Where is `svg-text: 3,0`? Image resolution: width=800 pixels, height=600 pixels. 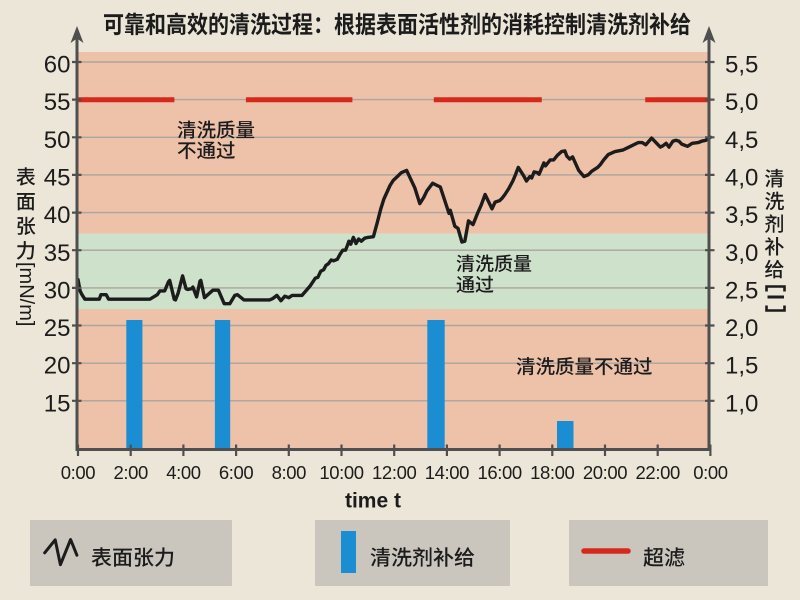 svg-text: 3,0 is located at coordinates (741, 253).